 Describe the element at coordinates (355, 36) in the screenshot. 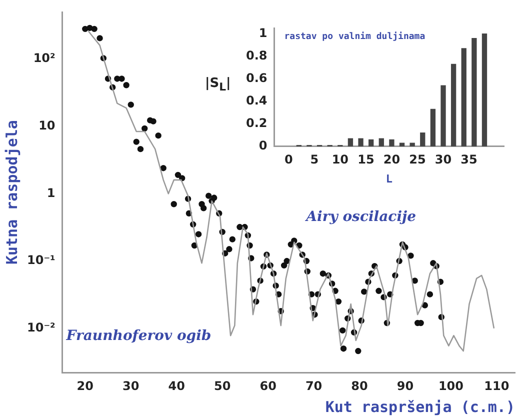

I see `annotation: rastav po valnim duljinama` at that location.